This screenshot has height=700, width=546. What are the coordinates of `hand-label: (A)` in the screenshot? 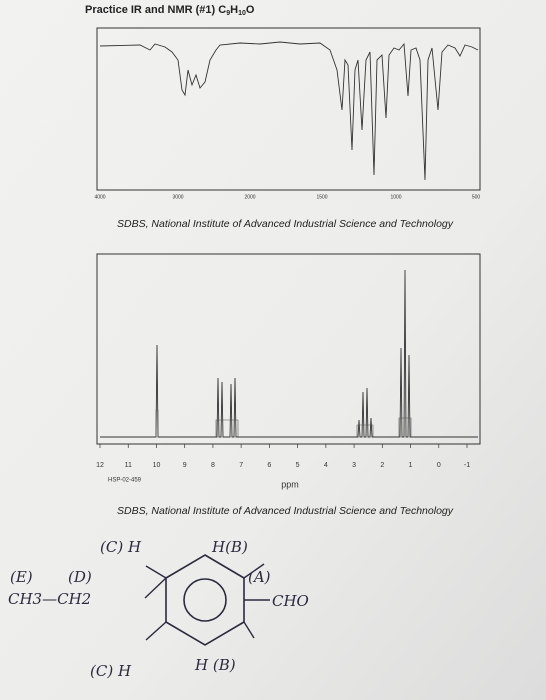 It's located at (259, 577).